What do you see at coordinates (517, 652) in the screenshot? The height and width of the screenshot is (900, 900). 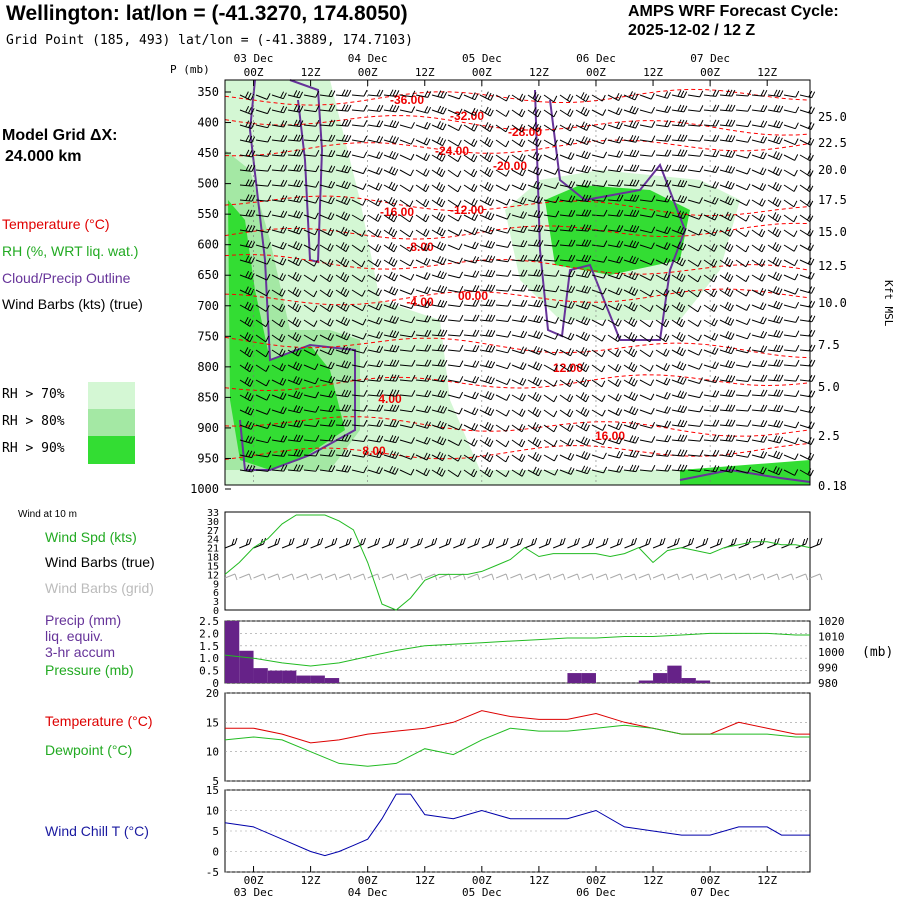 I see `precip-panel-frame` at bounding box center [517, 652].